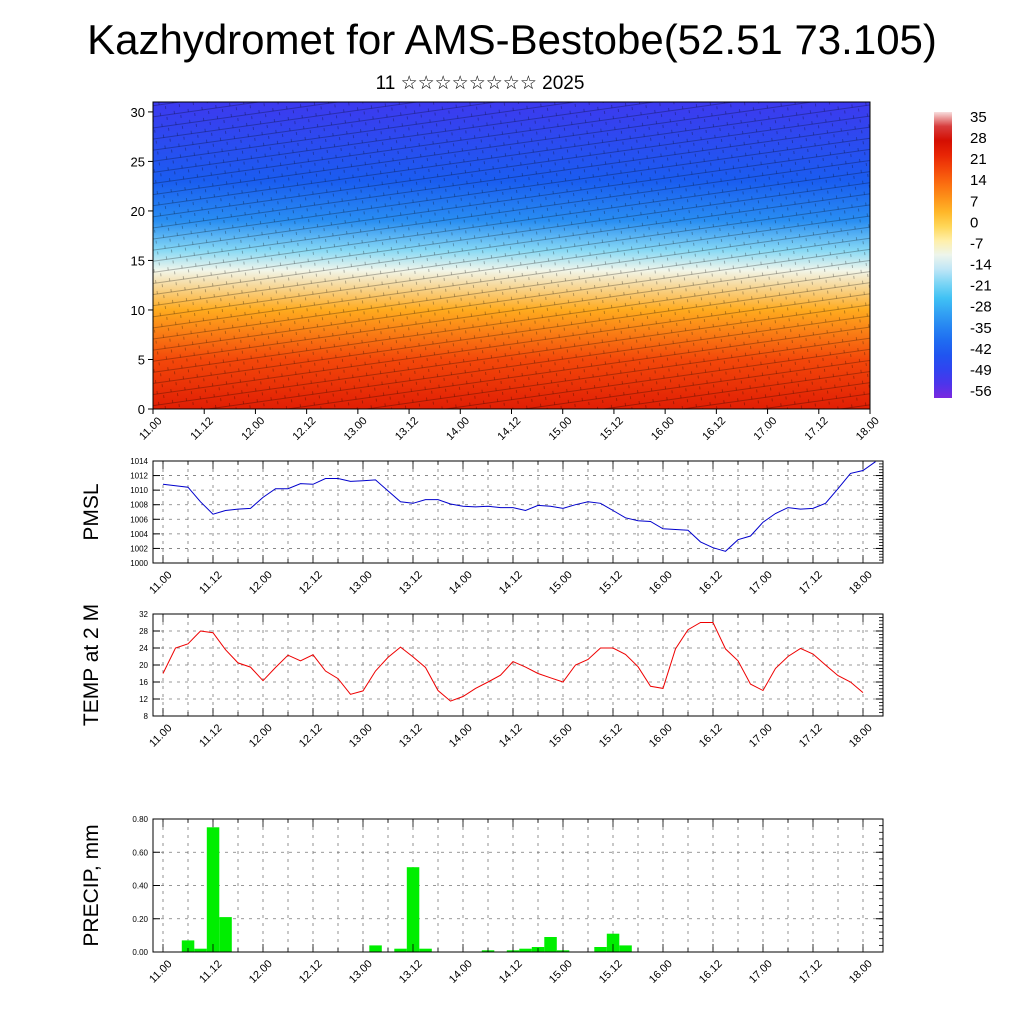  Describe the element at coordinates (305, 429) in the screenshot. I see `heatmap-x-tick-label: 12.12` at that location.